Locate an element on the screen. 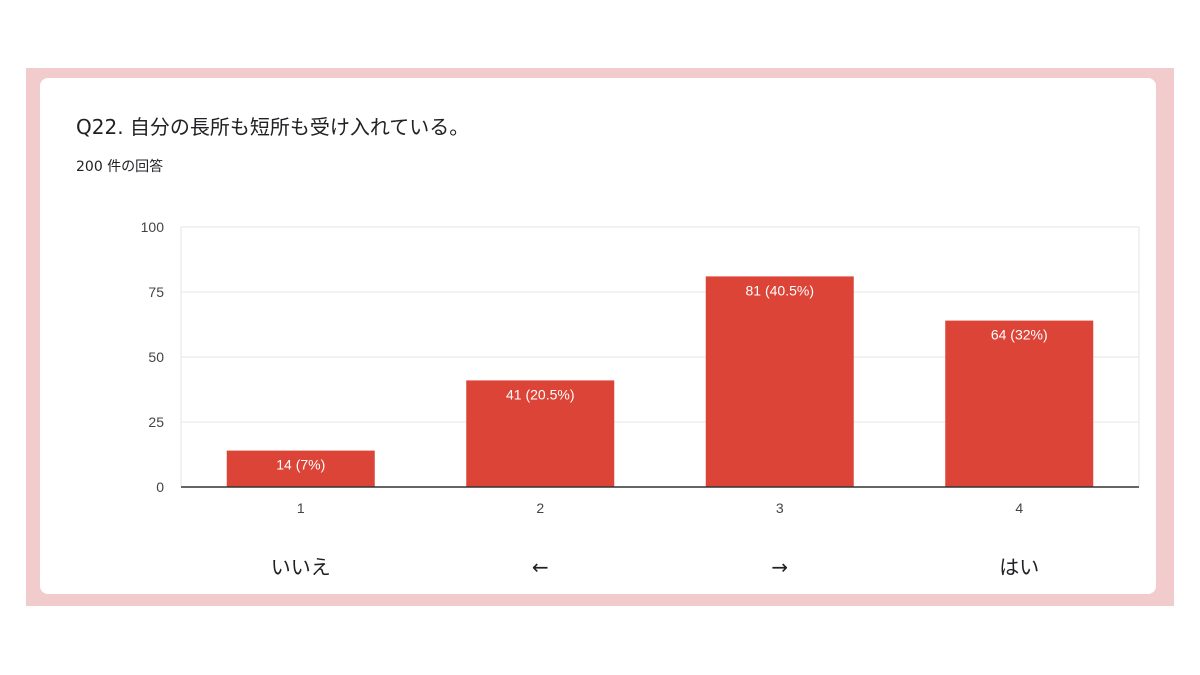 Image resolution: width=1200 pixels, height=675 pixels. question-title: Q22. 自分の長所も短所も受け入れている。 is located at coordinates (273, 127).